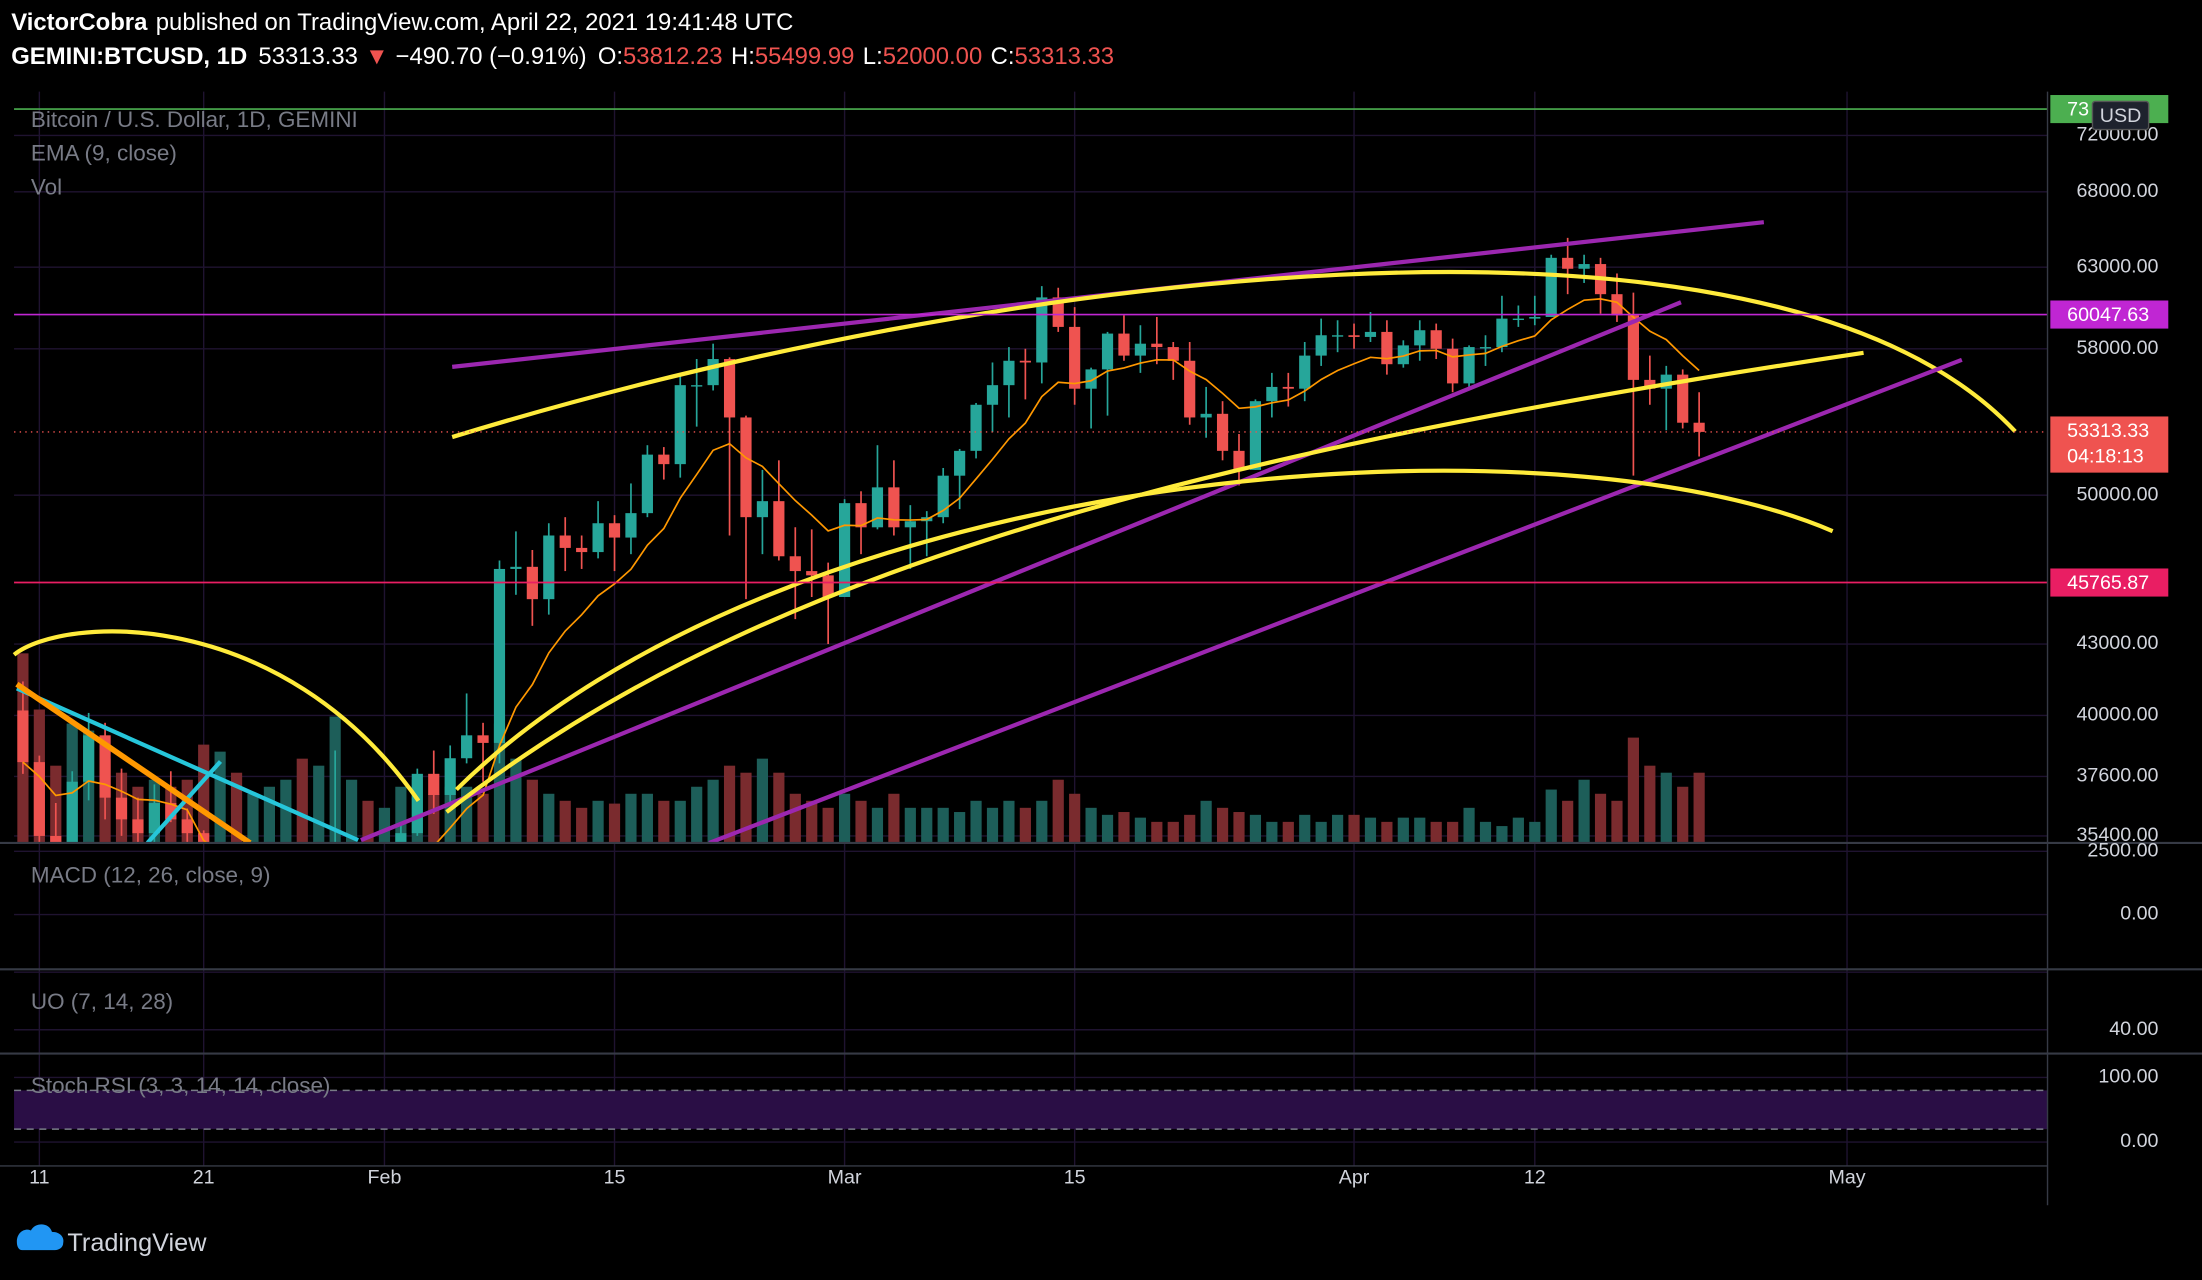 Image resolution: width=2202 pixels, height=1280 pixels. I want to click on line-label: 60047.63, so click(2108, 315).